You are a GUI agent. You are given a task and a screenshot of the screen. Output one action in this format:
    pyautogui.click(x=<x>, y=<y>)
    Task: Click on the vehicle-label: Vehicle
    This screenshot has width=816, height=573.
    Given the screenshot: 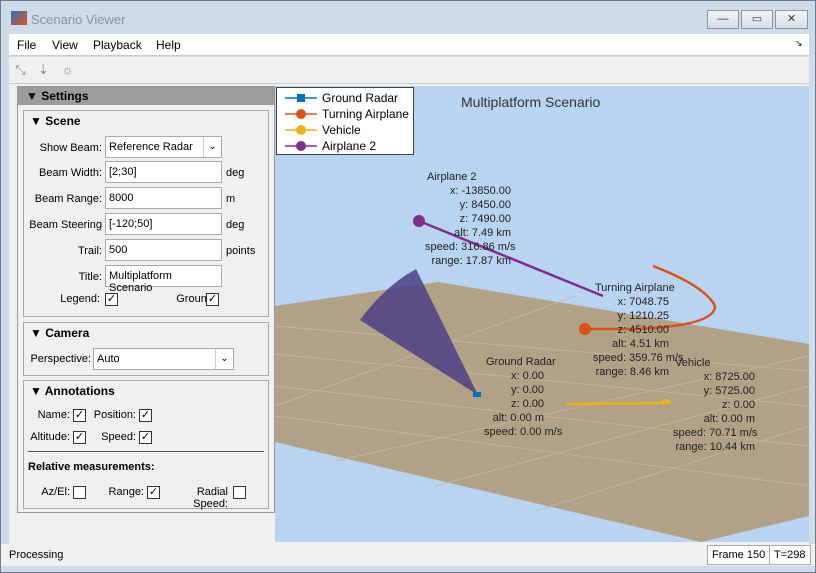 What is the action you would take?
    pyautogui.click(x=693, y=363)
    